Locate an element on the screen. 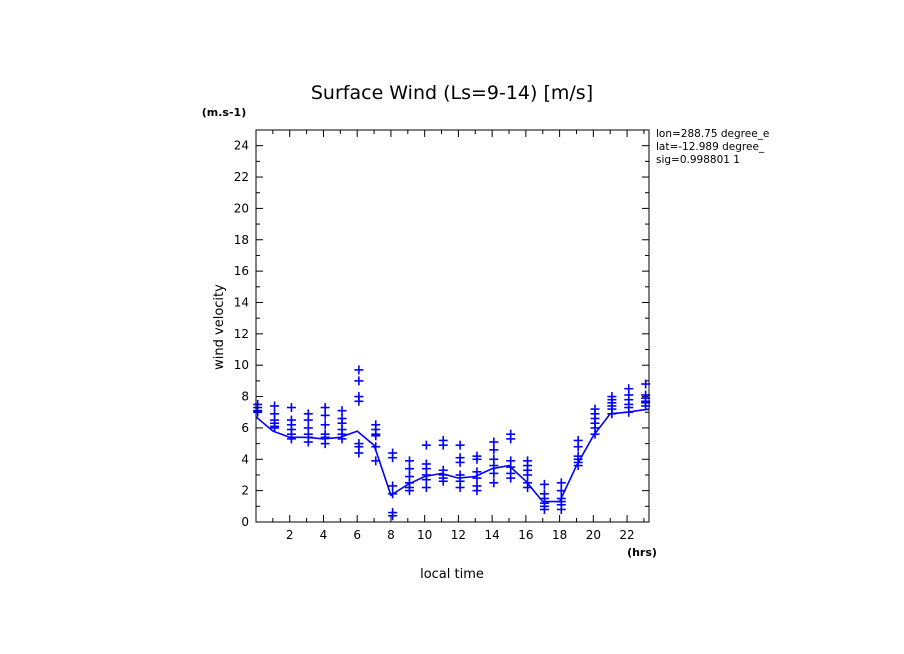  x-tick-label: 8 is located at coordinates (391, 535).